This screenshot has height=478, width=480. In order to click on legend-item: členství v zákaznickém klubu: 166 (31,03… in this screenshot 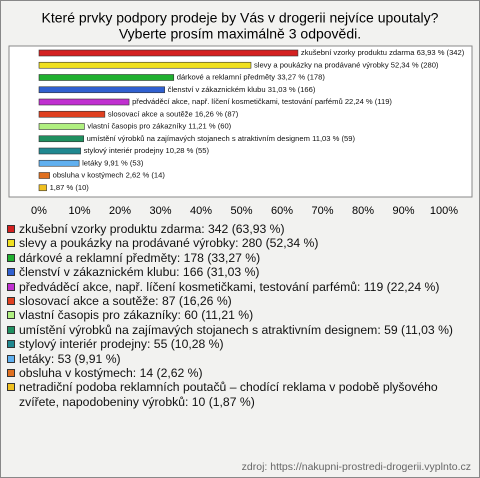, I will do `click(238, 272)`.